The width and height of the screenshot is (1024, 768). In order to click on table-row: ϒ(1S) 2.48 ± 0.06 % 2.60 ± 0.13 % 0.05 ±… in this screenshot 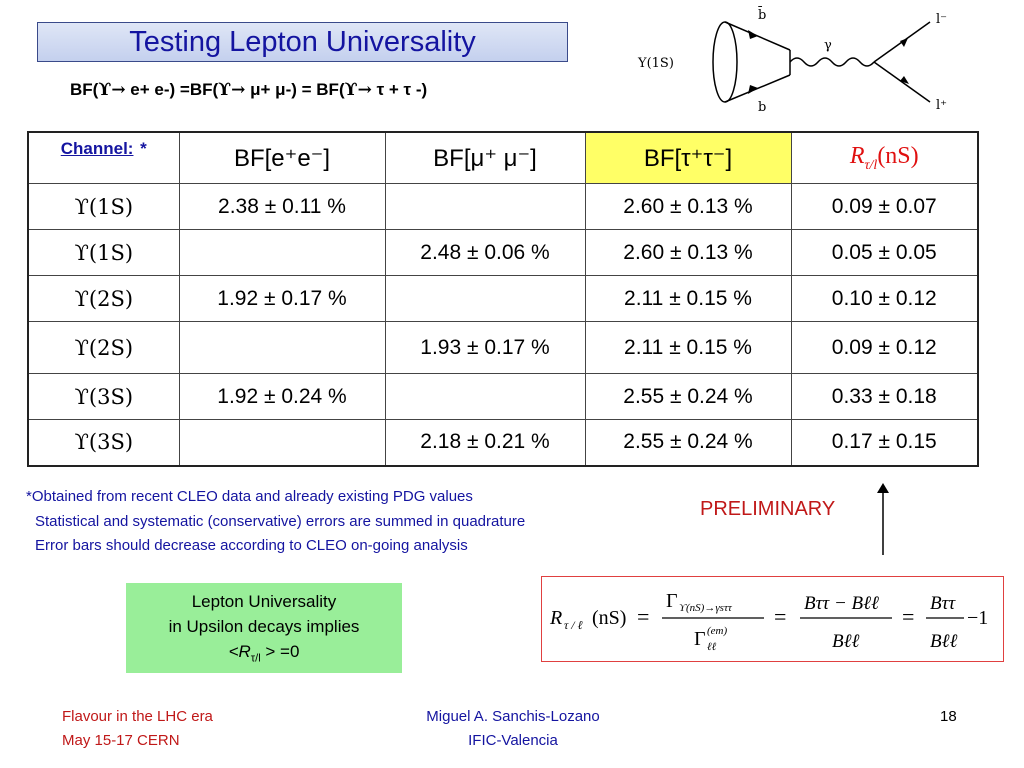, I will do `click(503, 252)`.